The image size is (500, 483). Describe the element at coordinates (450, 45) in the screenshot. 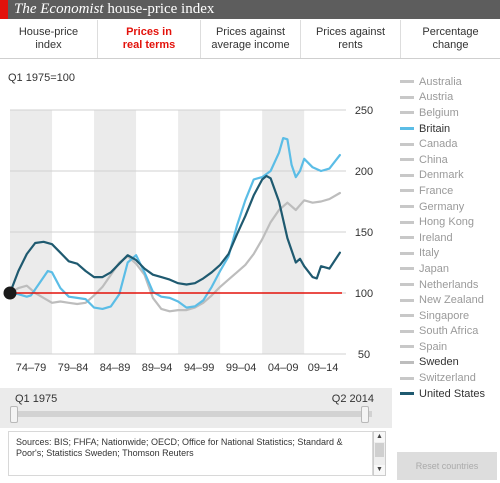

I see `tab-label-line2: change` at that location.